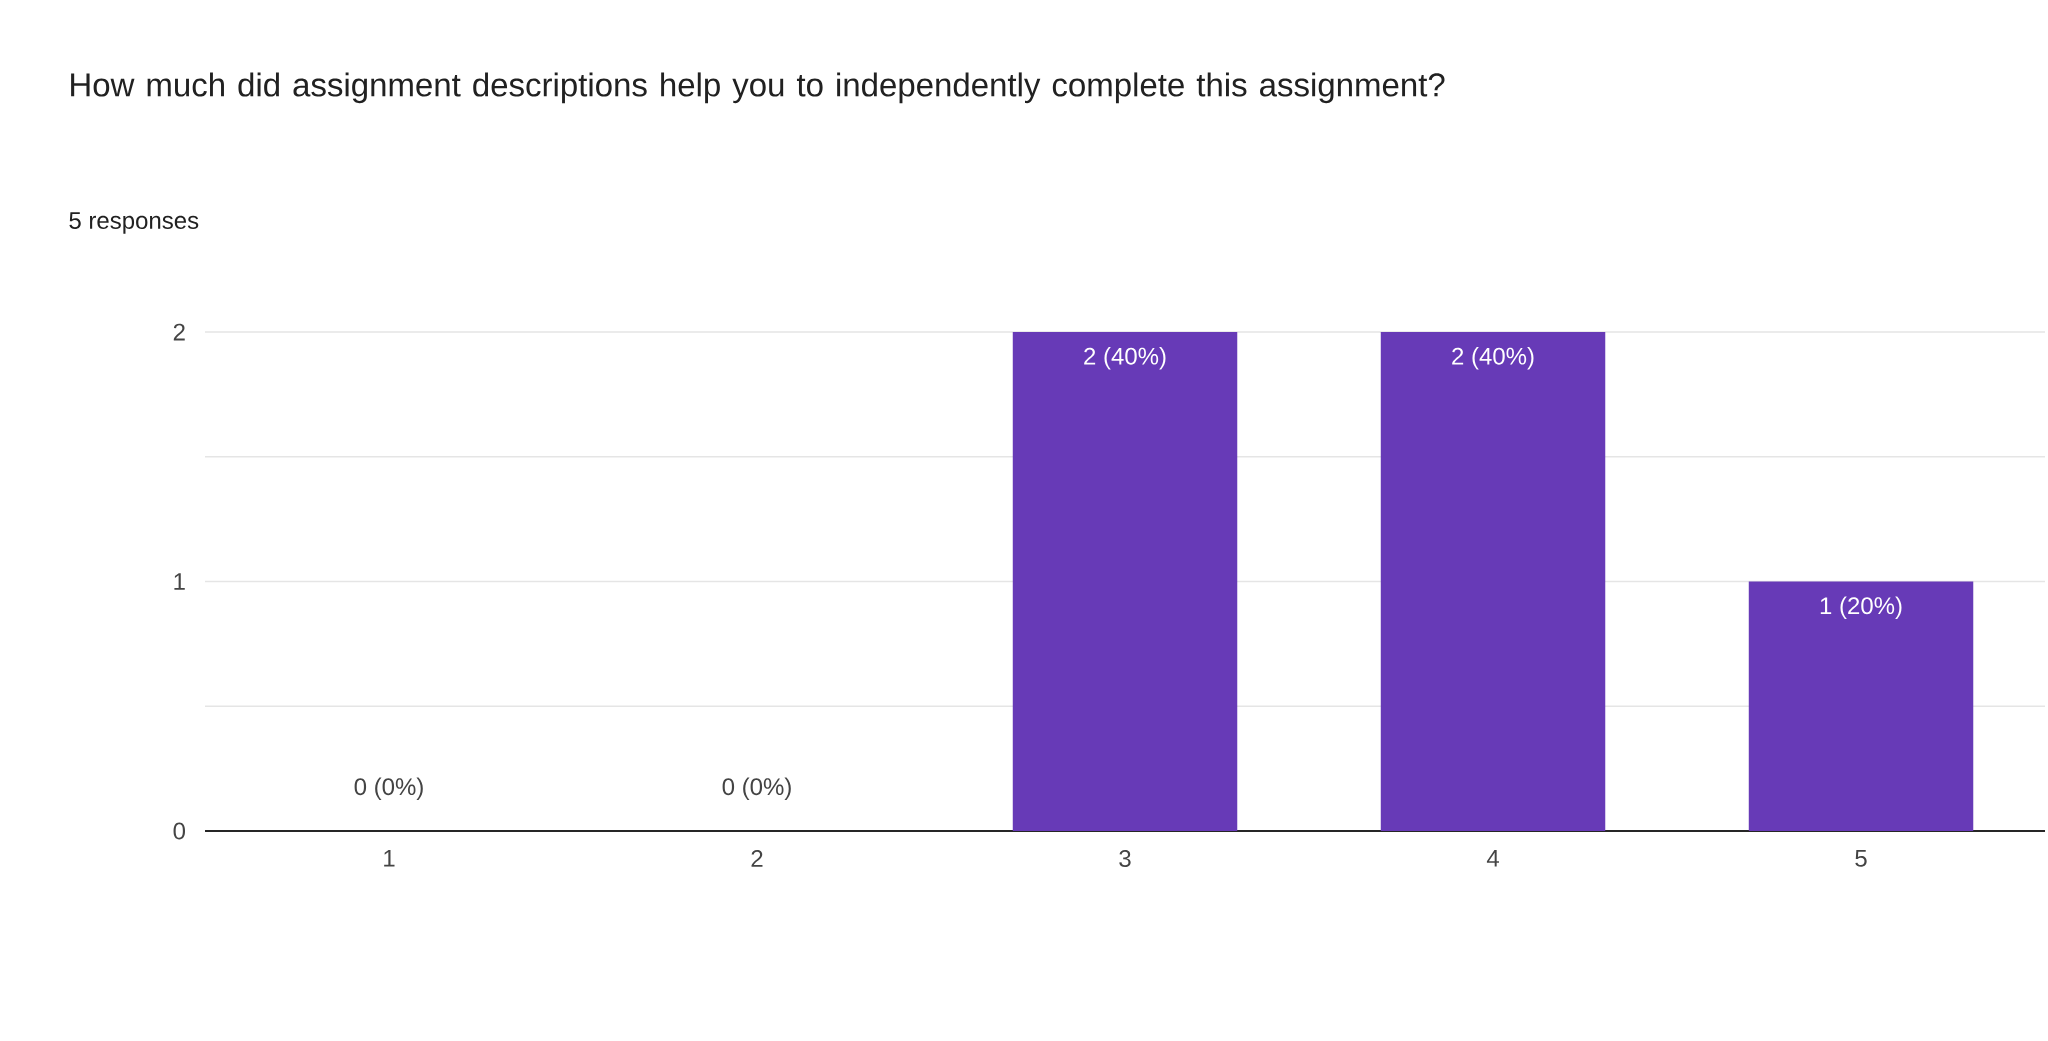 The height and width of the screenshot is (1041, 2048). Describe the element at coordinates (179, 332) in the screenshot. I see `y-tick-label: 2` at that location.